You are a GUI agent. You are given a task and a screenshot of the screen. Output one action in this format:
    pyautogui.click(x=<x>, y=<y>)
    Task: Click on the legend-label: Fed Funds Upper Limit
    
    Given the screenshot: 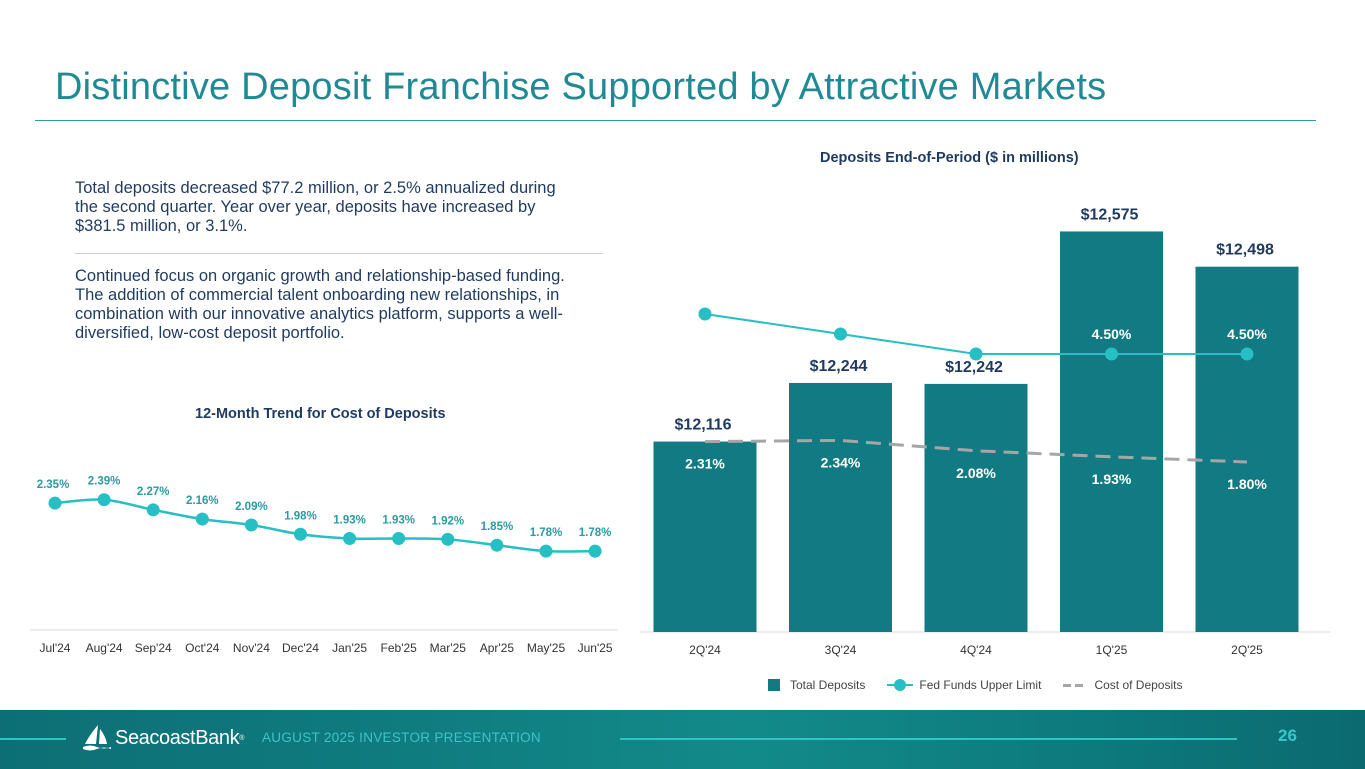 What is the action you would take?
    pyautogui.click(x=980, y=685)
    